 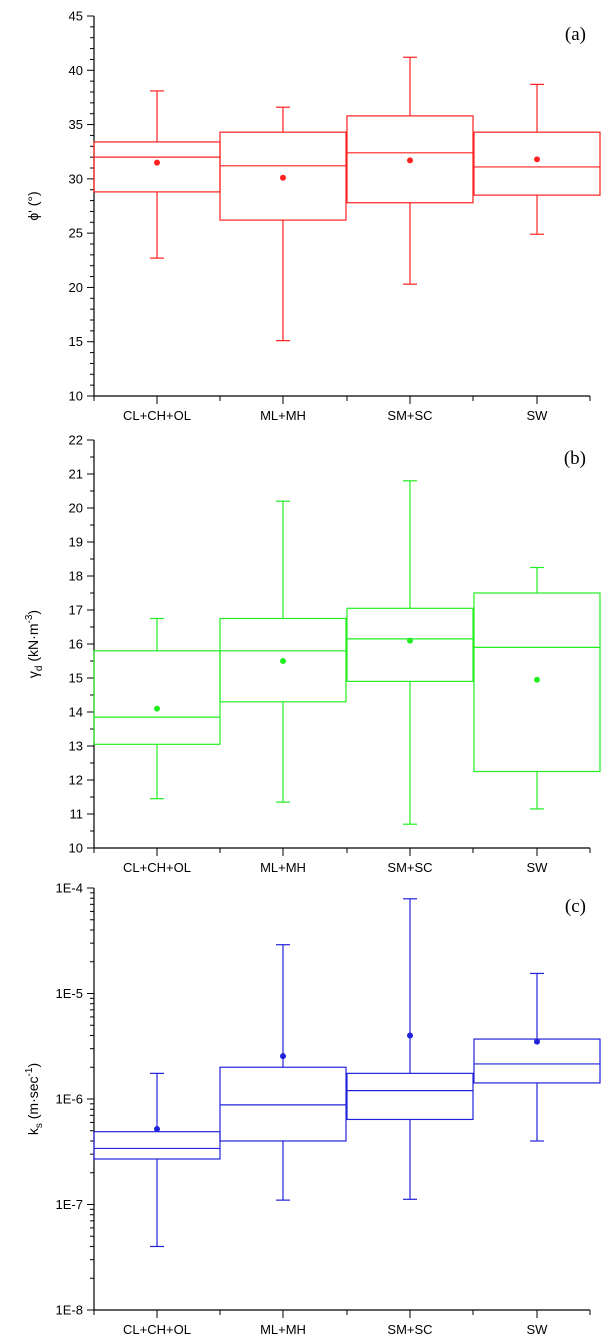 I want to click on y-tick-label: 13, so click(x=76, y=746).